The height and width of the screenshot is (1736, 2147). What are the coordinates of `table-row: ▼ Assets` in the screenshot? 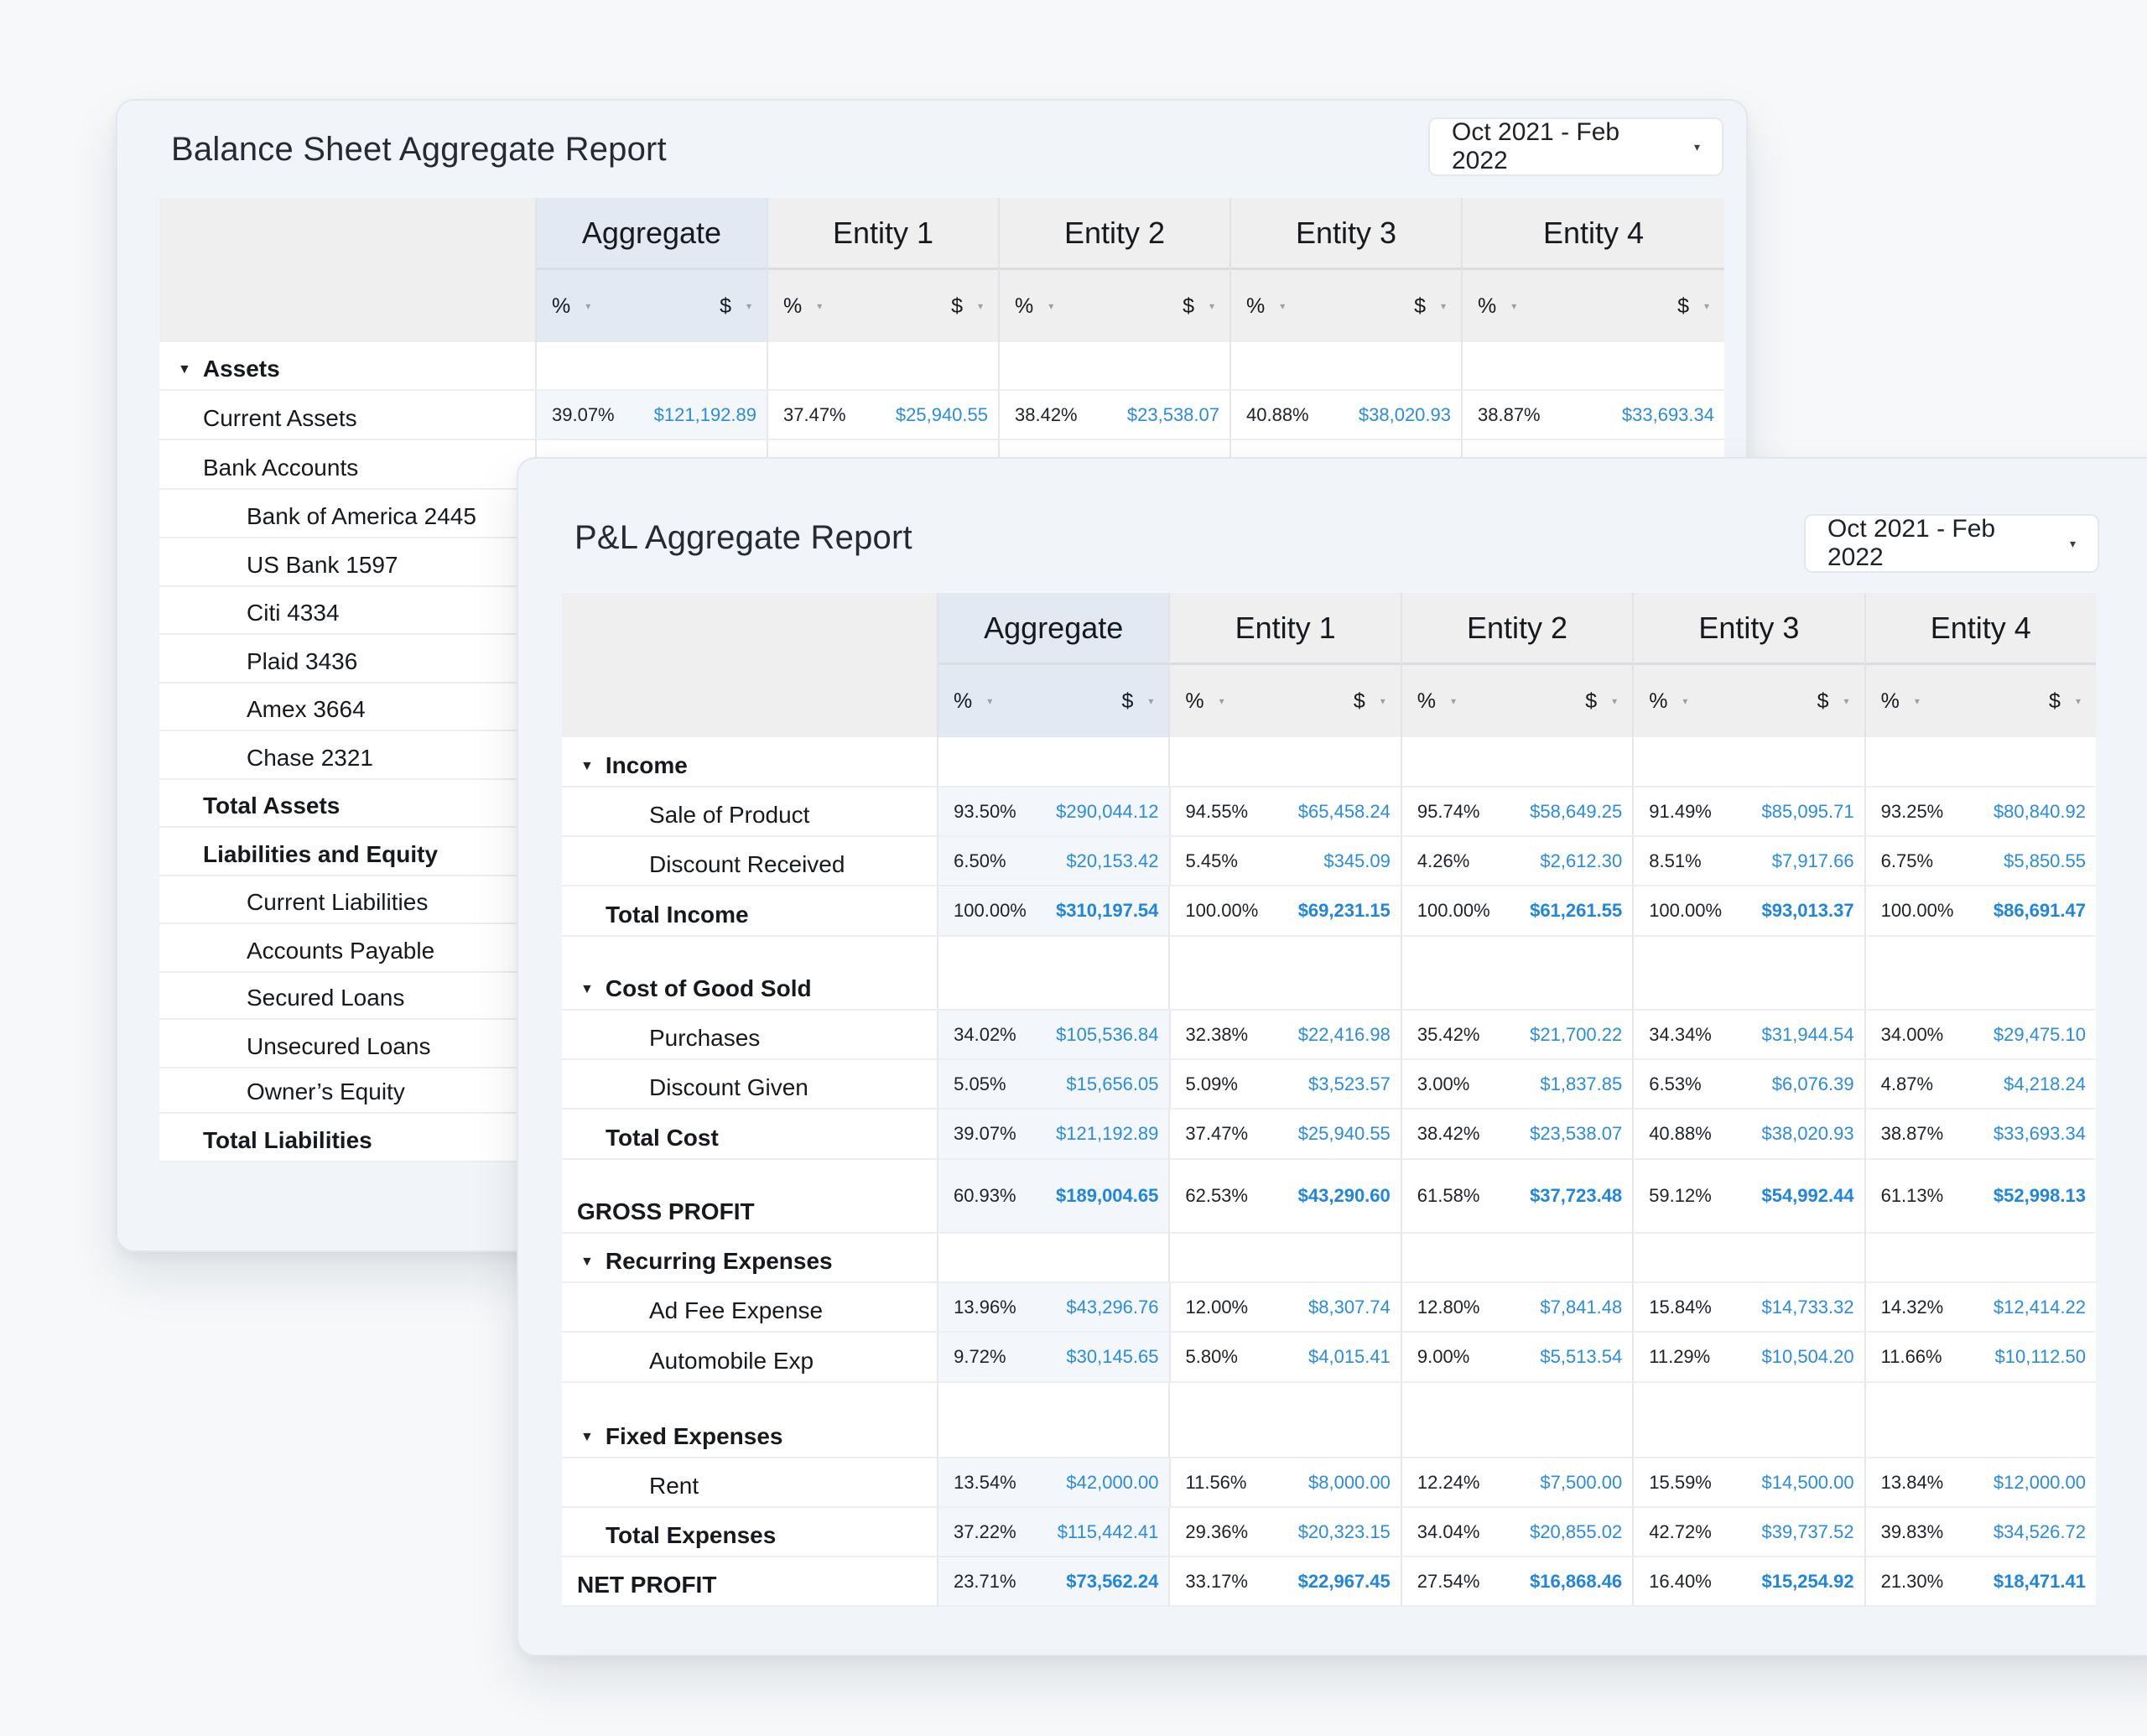 It's located at (941, 367).